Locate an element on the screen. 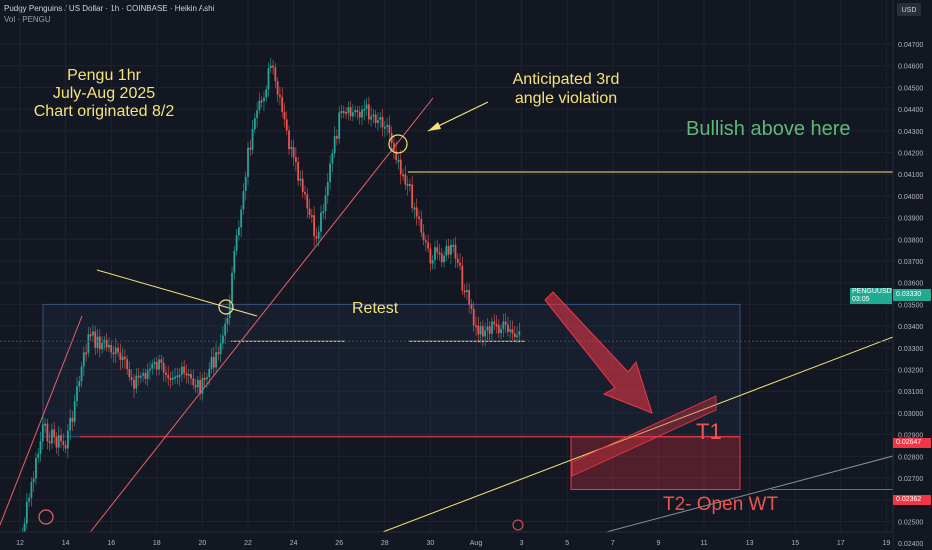  x-tick-label: 16 is located at coordinates (111, 543).